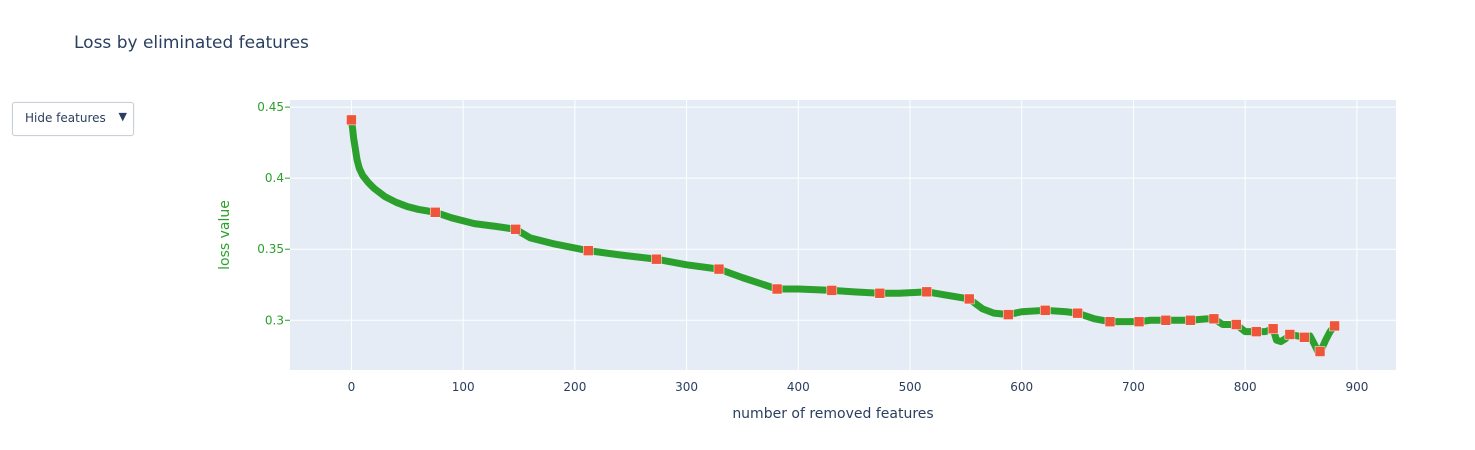 The height and width of the screenshot is (450, 1475). I want to click on y-tick-label: 0.4, so click(274, 178).